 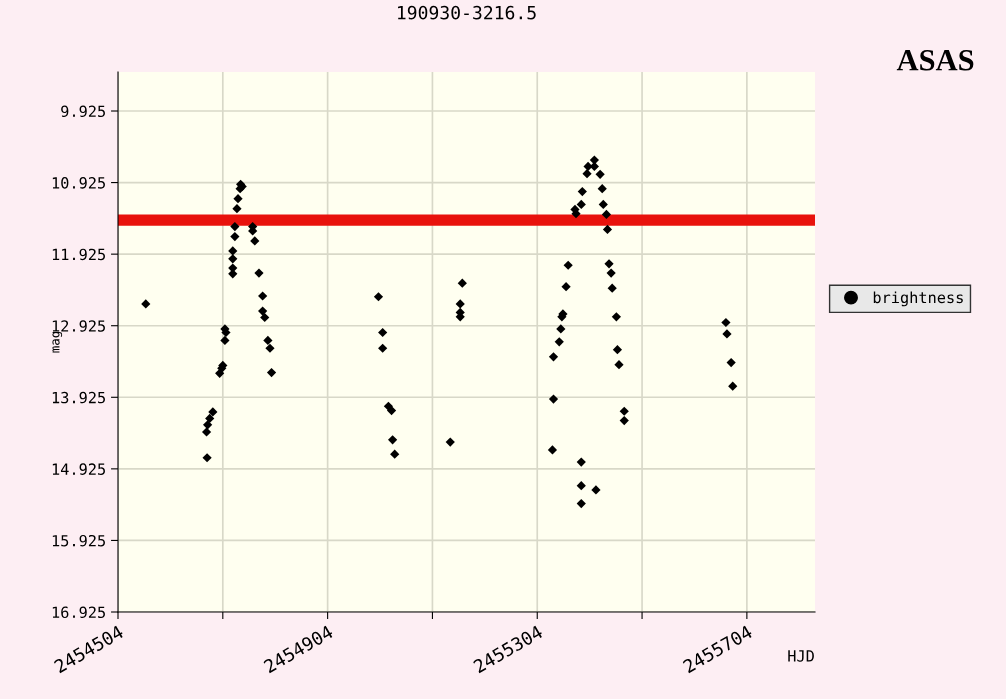 I want to click on y-tick-label: 9.925, so click(x=83, y=111).